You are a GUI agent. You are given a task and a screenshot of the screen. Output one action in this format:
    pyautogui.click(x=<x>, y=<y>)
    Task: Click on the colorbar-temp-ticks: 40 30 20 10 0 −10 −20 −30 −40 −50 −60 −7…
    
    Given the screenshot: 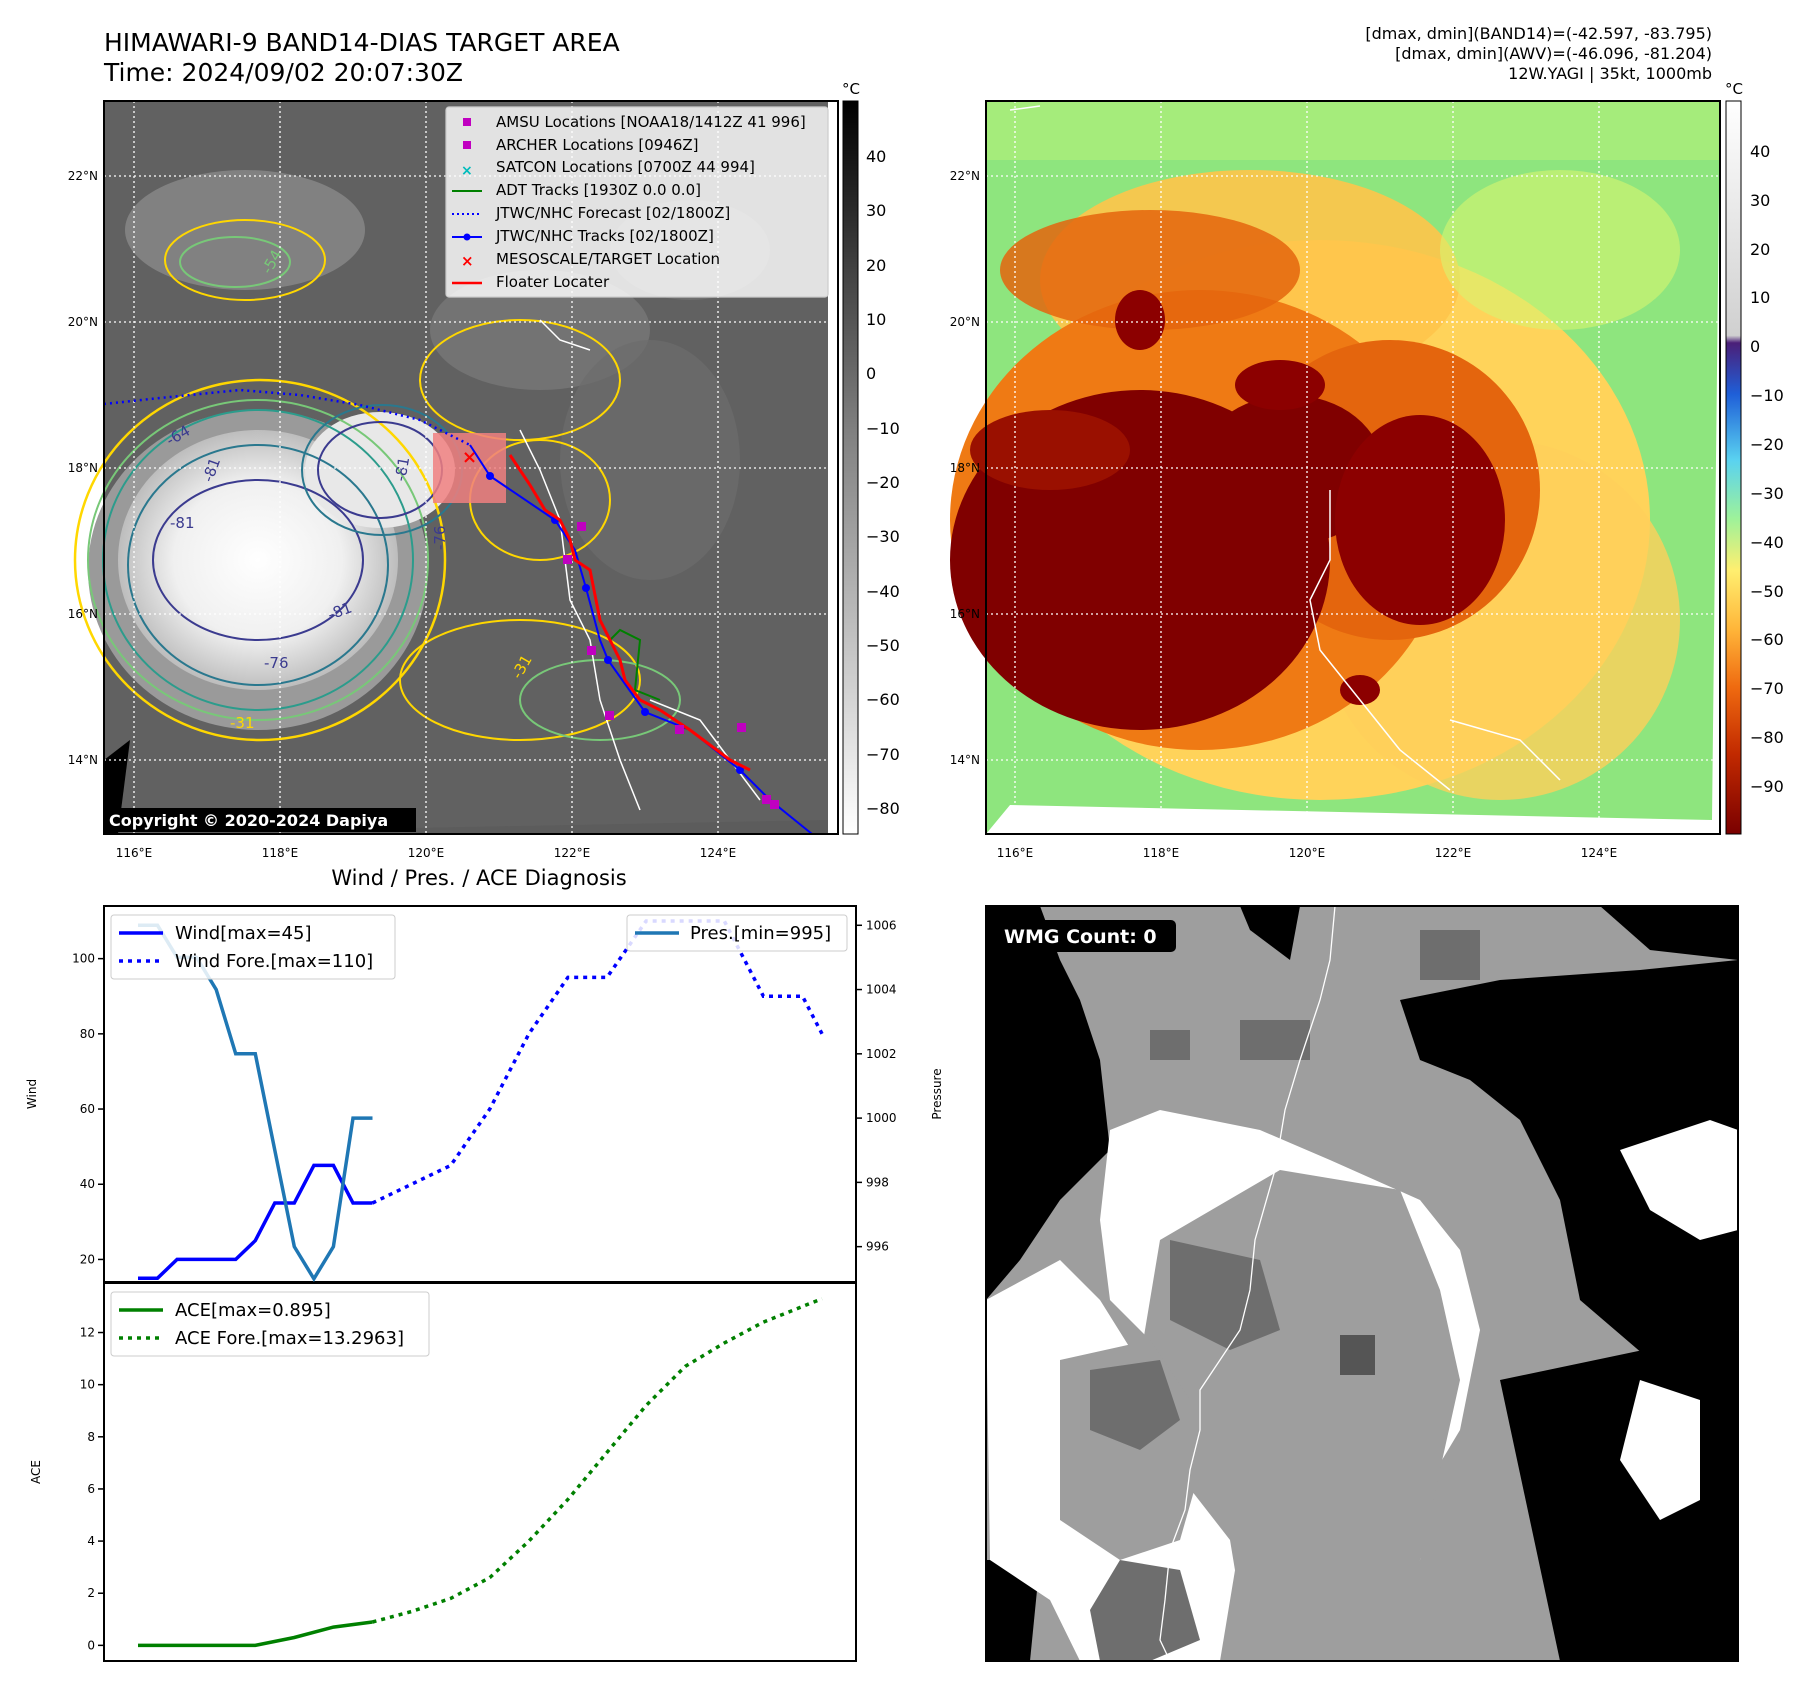 What is the action you would take?
    pyautogui.click(x=1767, y=469)
    